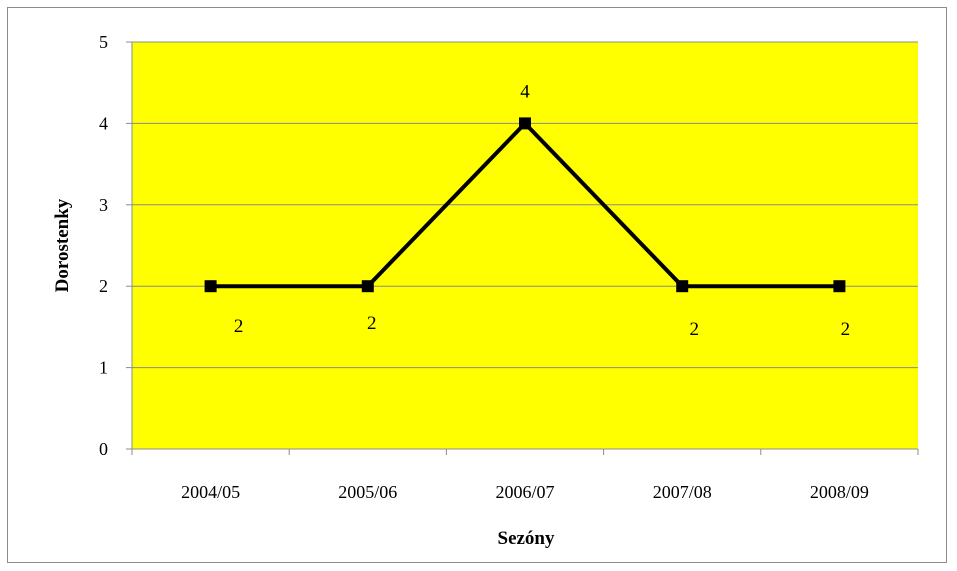  Describe the element at coordinates (367, 492) in the screenshot. I see `x-tick-label-2005/06: 2005/06` at that location.